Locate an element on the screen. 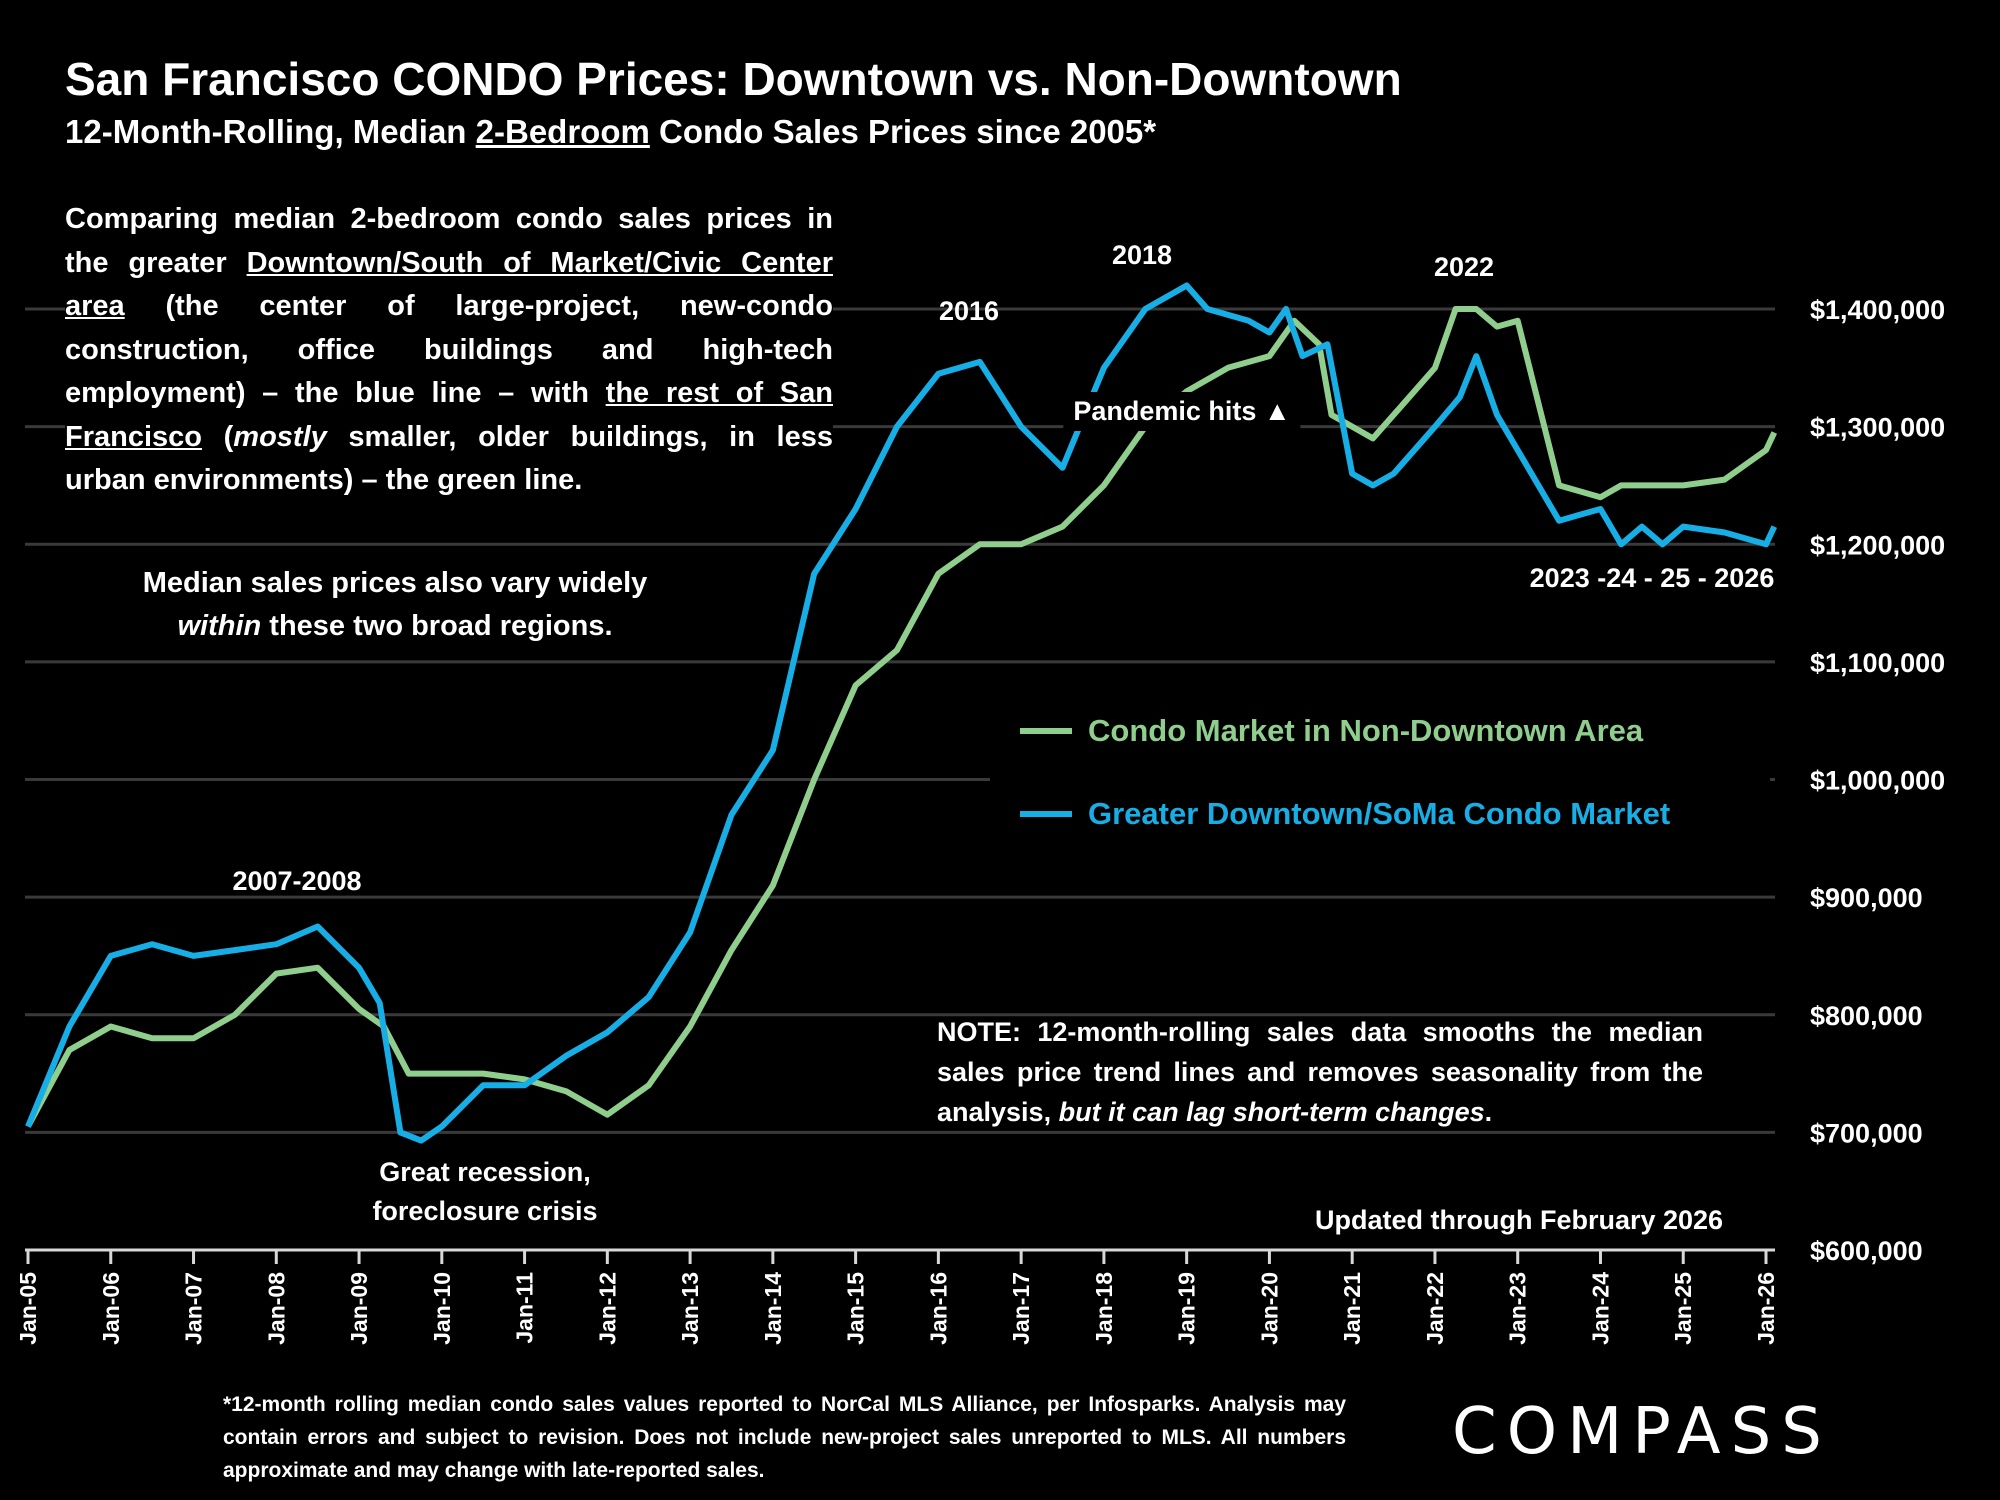 The image size is (2000, 1500). subtitle-text-end: Condo Sales Prices since 2005* is located at coordinates (903, 131).